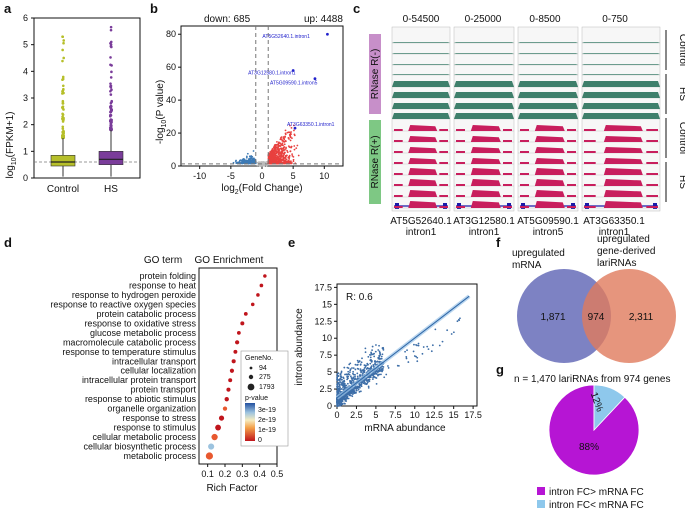 This screenshot has width=685, height=513. Describe the element at coordinates (548, 221) in the screenshot. I see `c-gene-3: AT5G09590.1` at that location.